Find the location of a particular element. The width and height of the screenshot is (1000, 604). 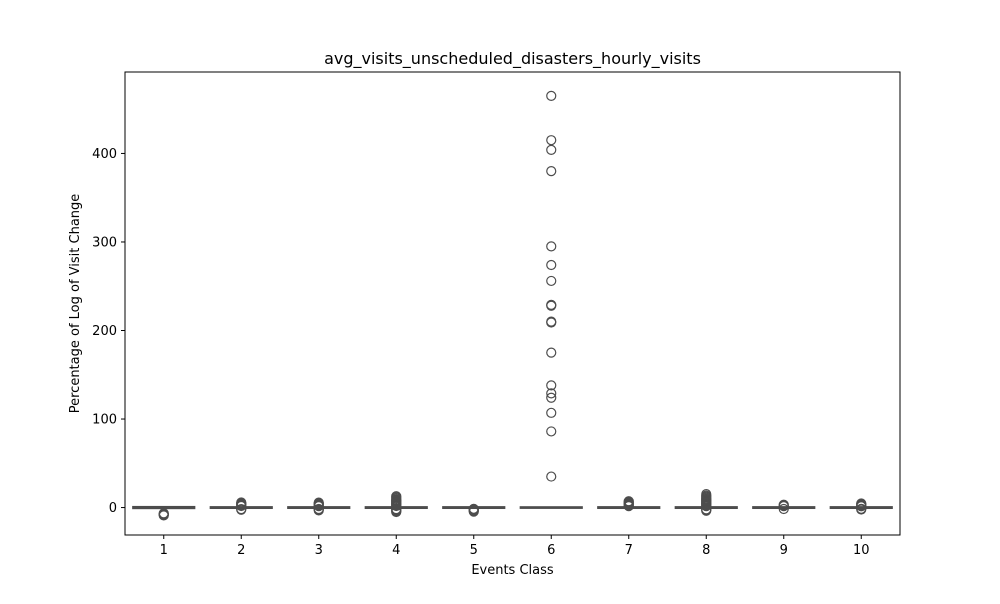

x-axis: 1 2 3 4 5 6 7 8 9 10 is located at coordinates (515, 546).